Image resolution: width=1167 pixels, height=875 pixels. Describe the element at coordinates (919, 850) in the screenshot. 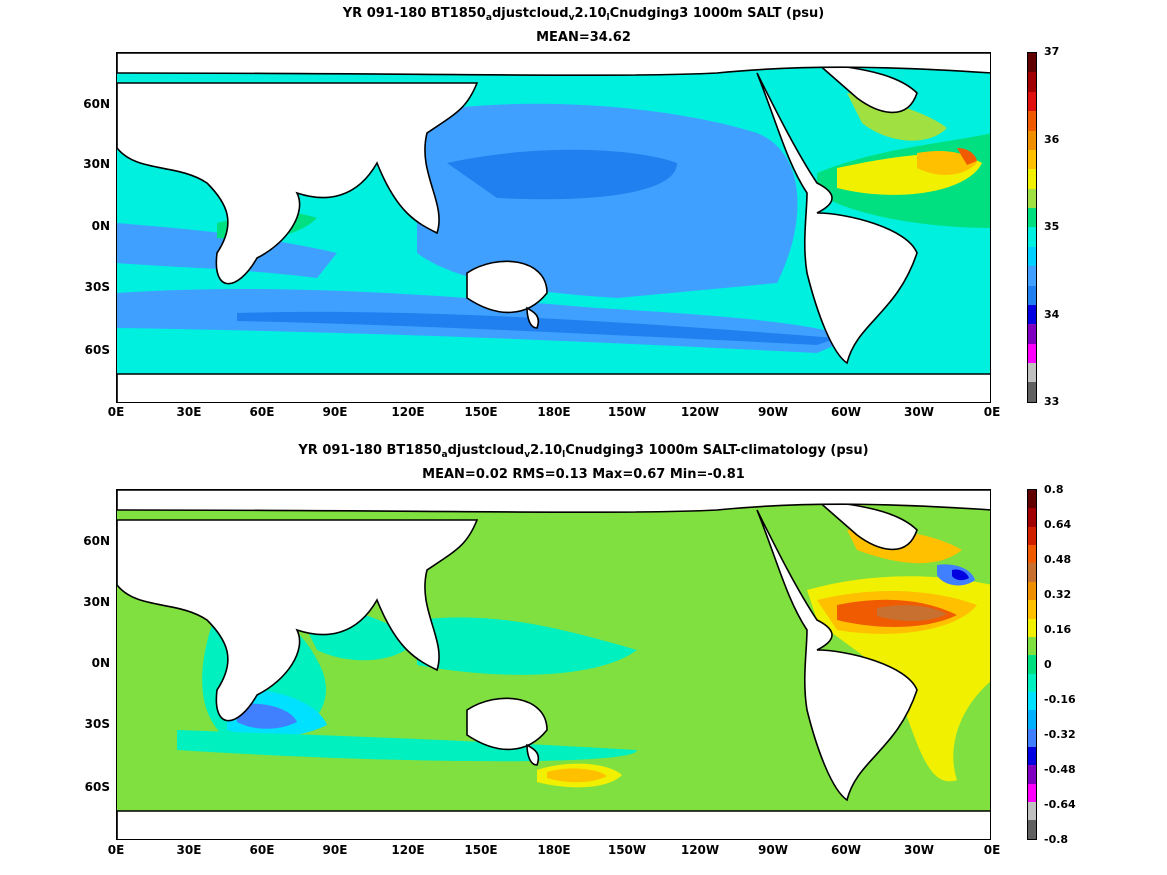

I see `bottom-lon-label: 30W` at that location.